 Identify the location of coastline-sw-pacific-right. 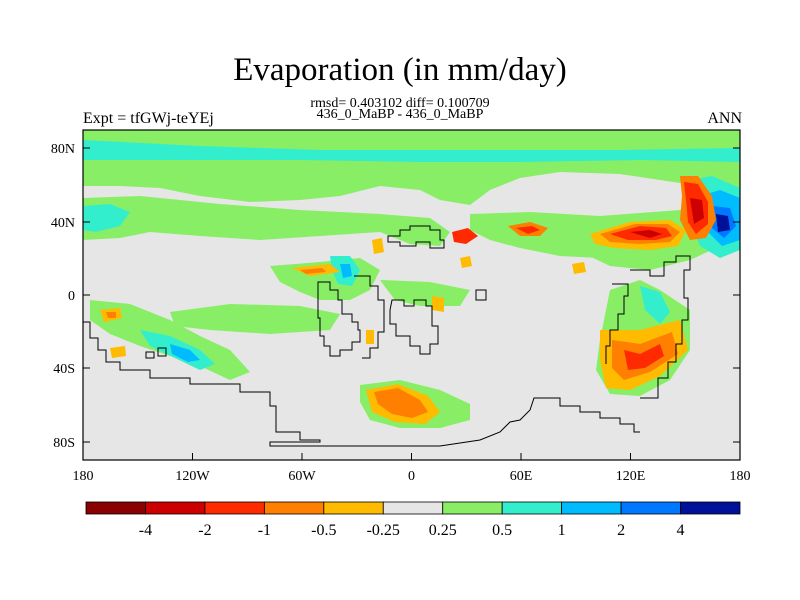
(660, 327).